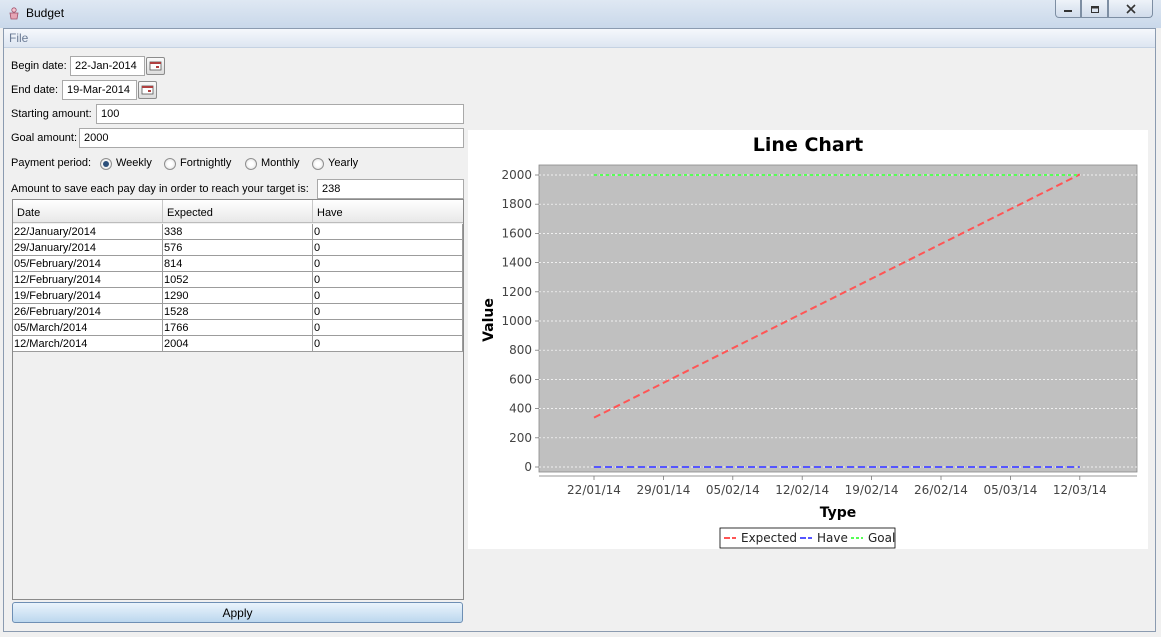 The width and height of the screenshot is (1161, 637). Describe the element at coordinates (520, 379) in the screenshot. I see `y-tick-label: 600` at that location.